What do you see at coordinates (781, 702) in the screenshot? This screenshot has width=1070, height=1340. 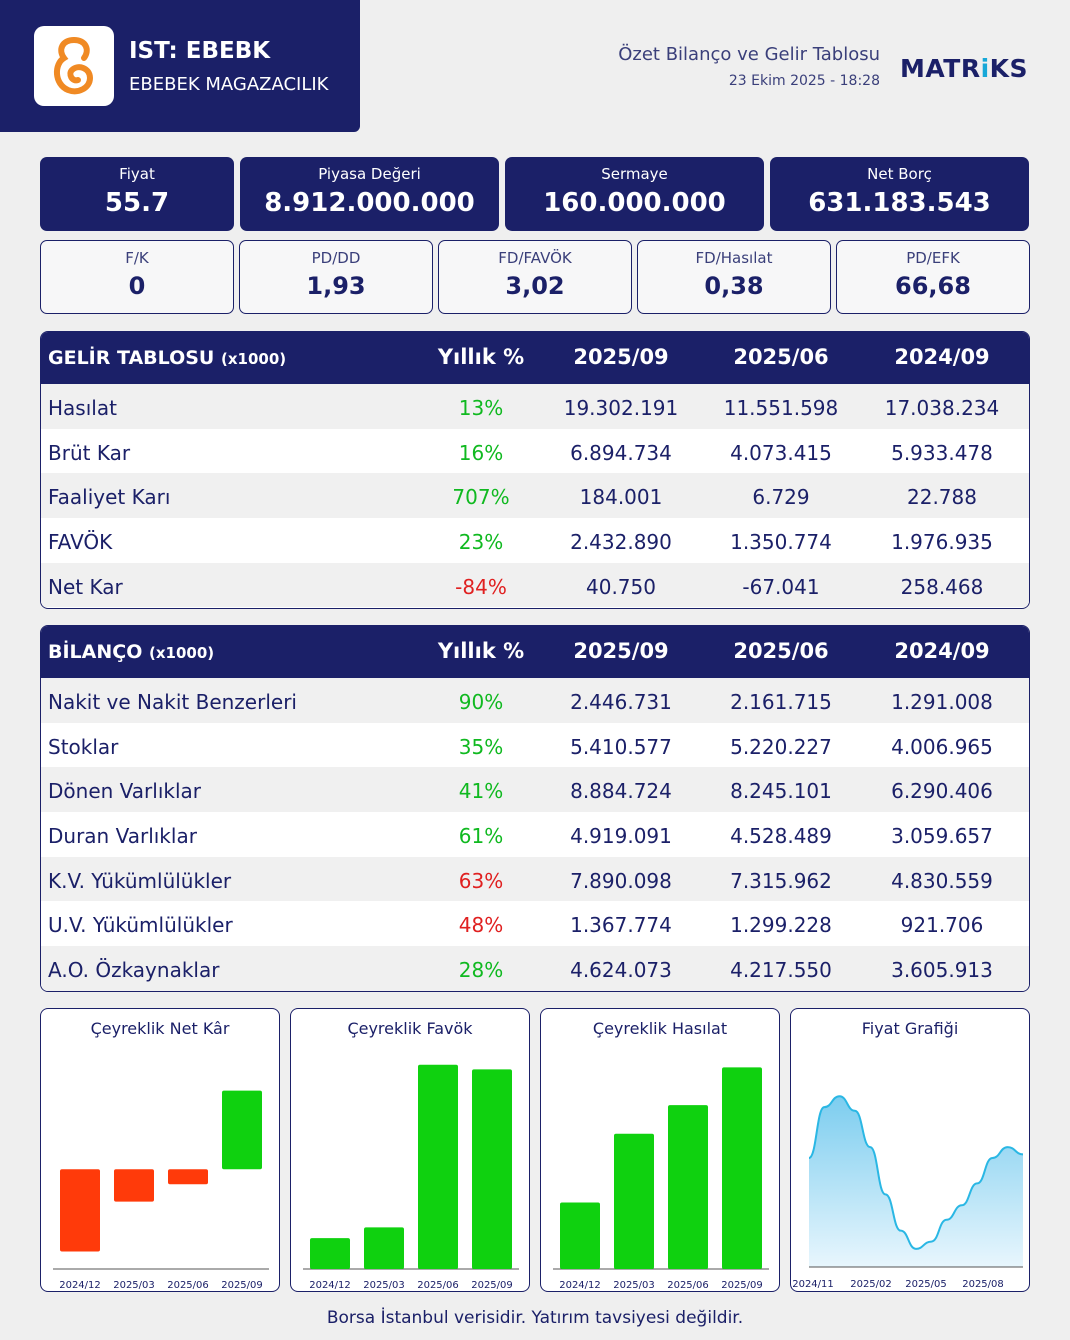 I see `value-2025-06: 2.161.715` at bounding box center [781, 702].